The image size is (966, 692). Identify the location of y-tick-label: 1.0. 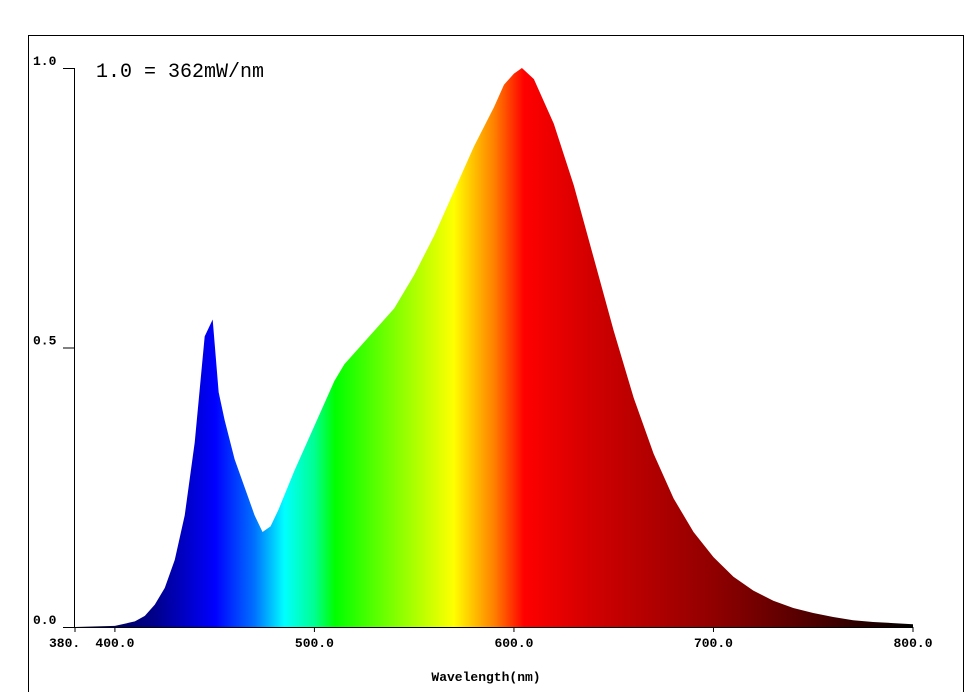
(45, 61).